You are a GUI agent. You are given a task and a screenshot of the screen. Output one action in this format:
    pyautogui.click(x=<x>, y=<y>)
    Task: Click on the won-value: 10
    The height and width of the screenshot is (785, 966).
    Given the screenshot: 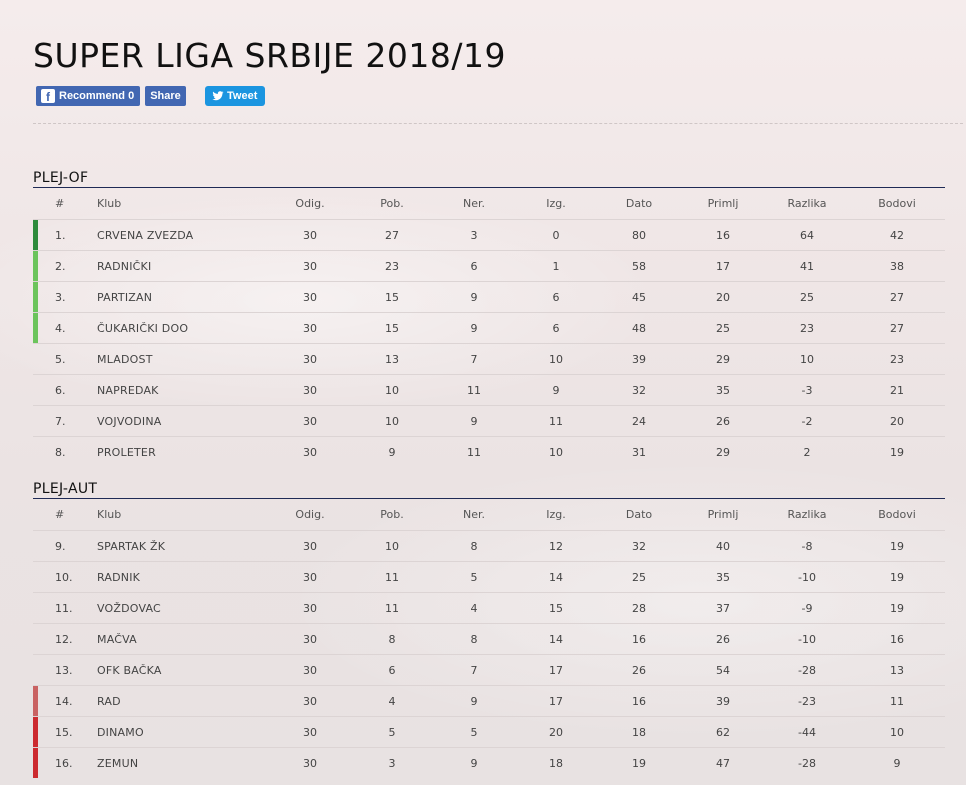 What is the action you would take?
    pyautogui.click(x=392, y=546)
    